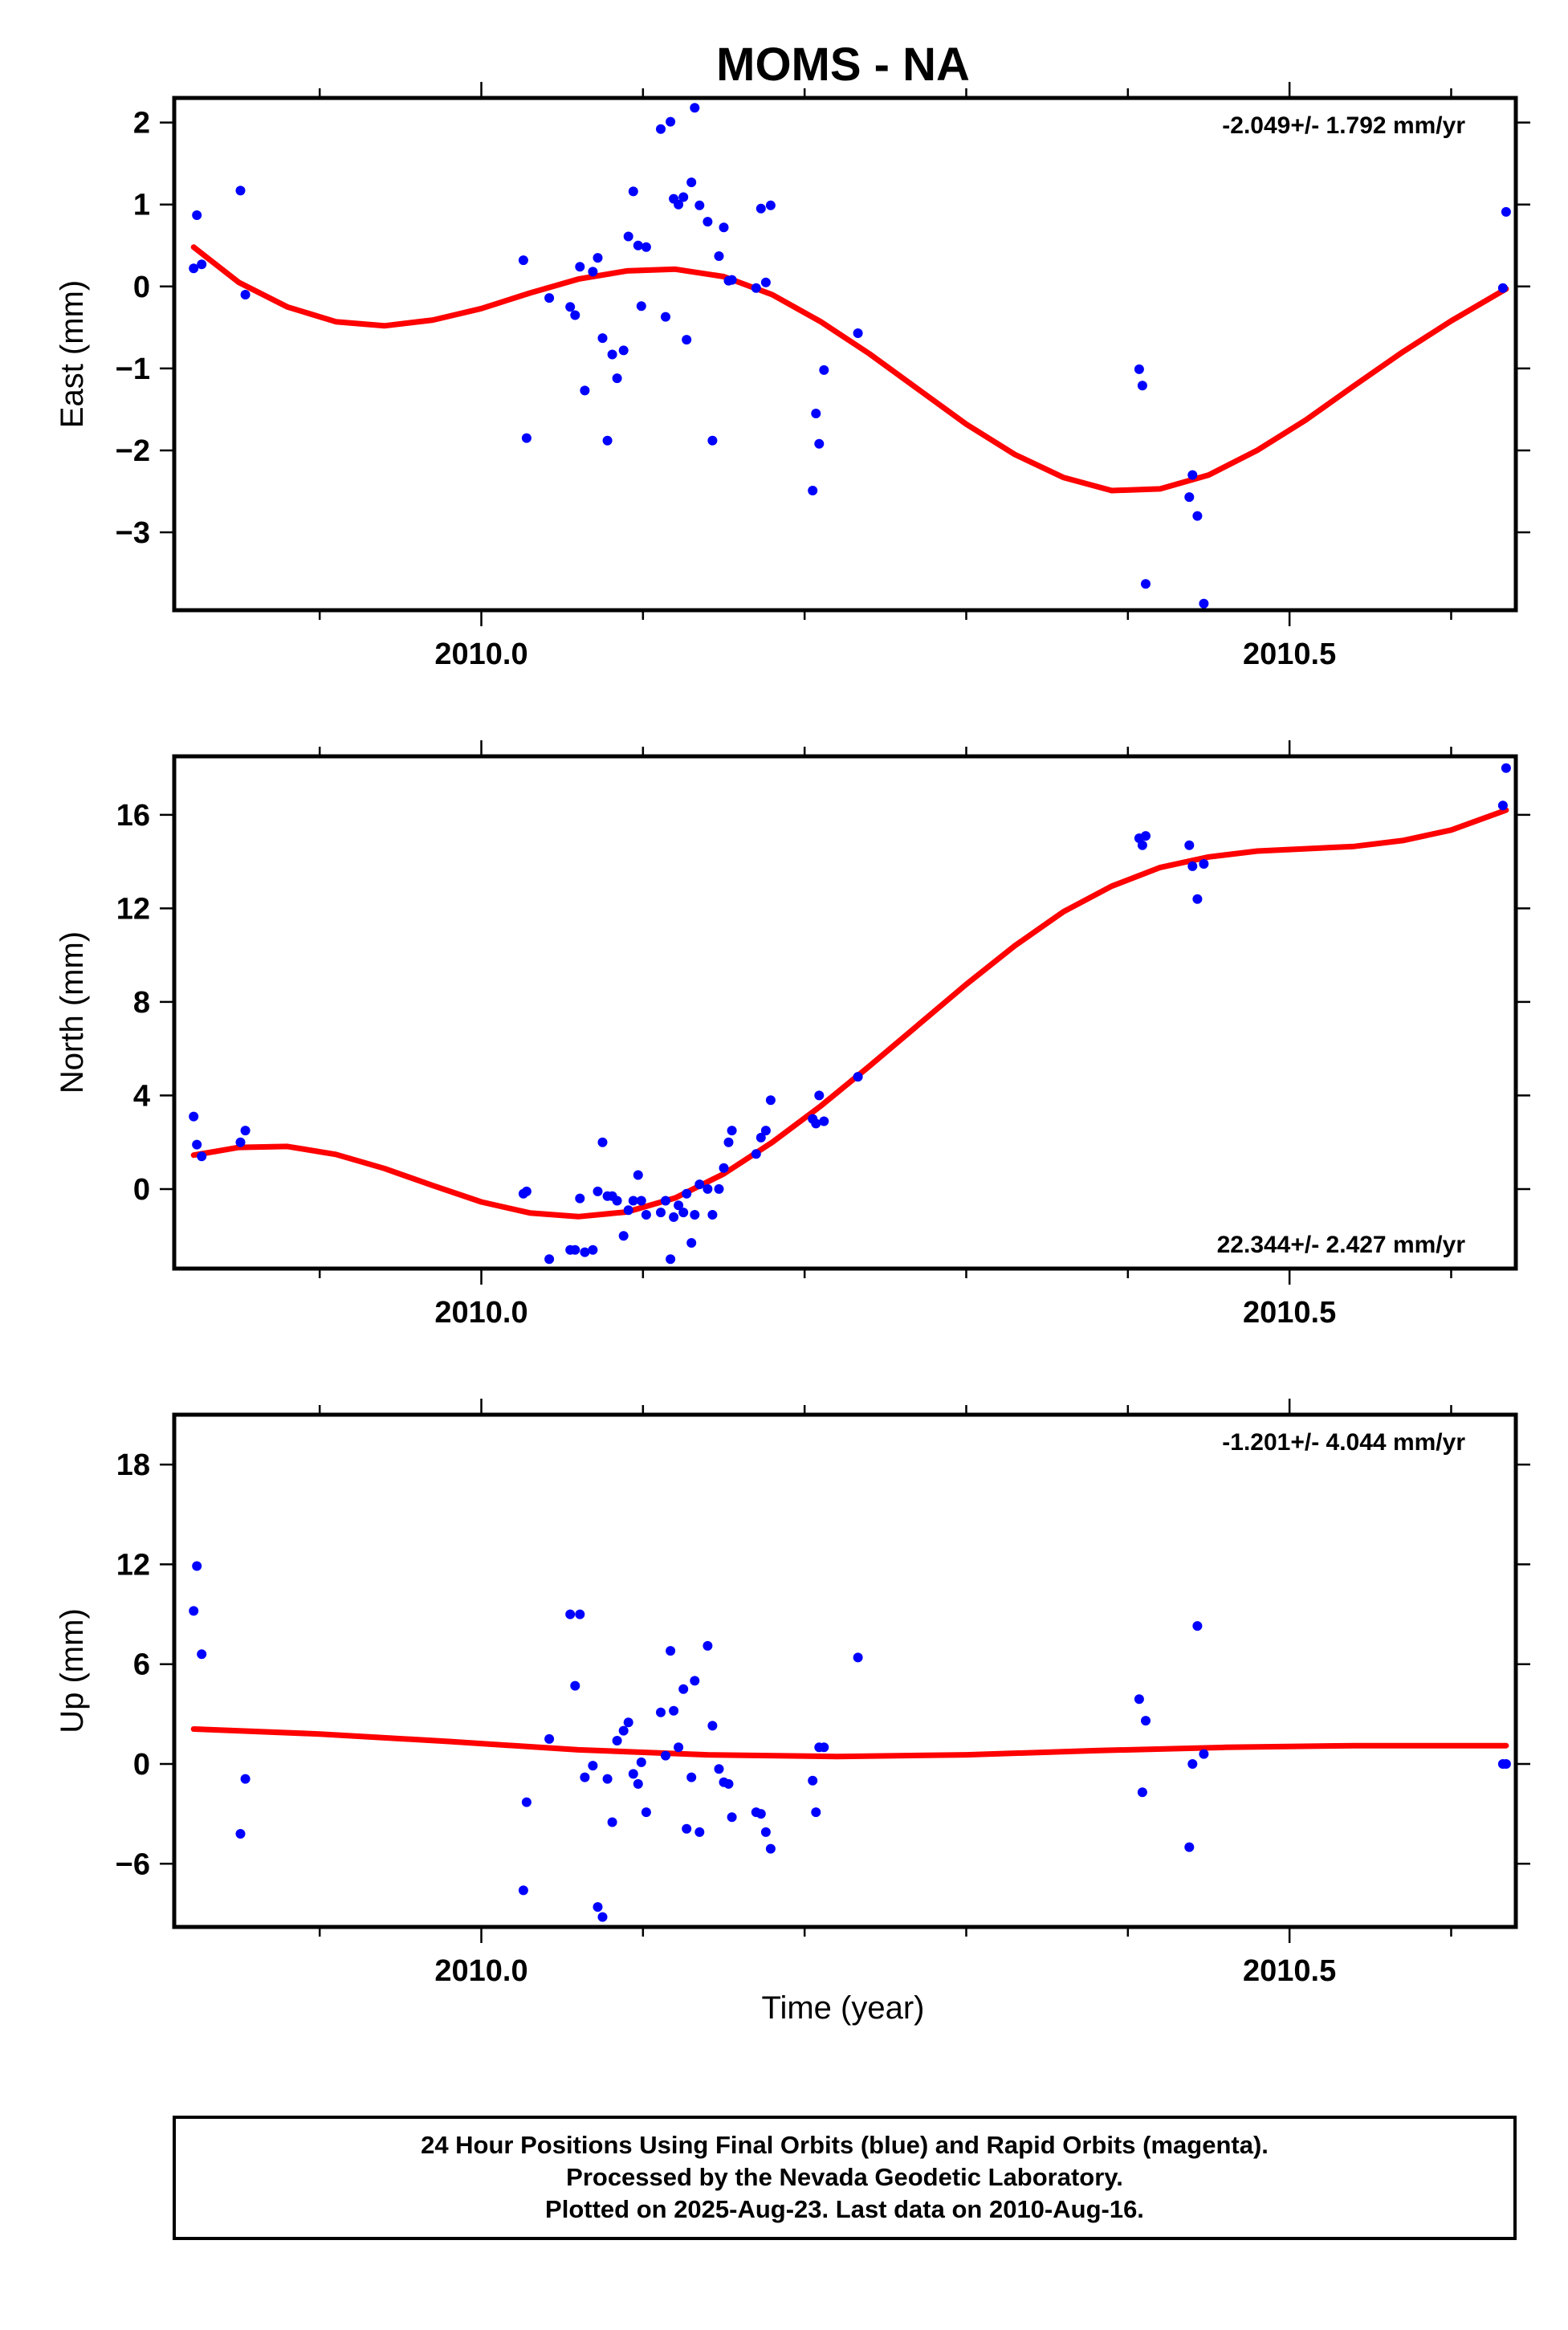 Image resolution: width=1568 pixels, height=2330 pixels. What do you see at coordinates (1343, 1442) in the screenshot?
I see `velocity-annotation: -1.201+/- 4.044 mm/yr` at bounding box center [1343, 1442].